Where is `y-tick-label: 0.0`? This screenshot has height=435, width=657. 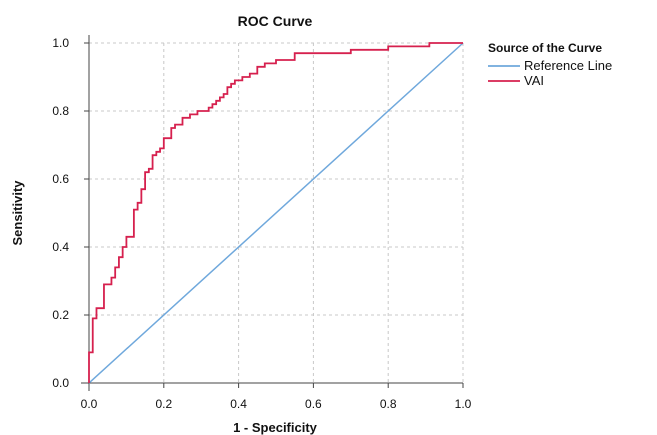 y-tick-label: 0.0 is located at coordinates (60, 383).